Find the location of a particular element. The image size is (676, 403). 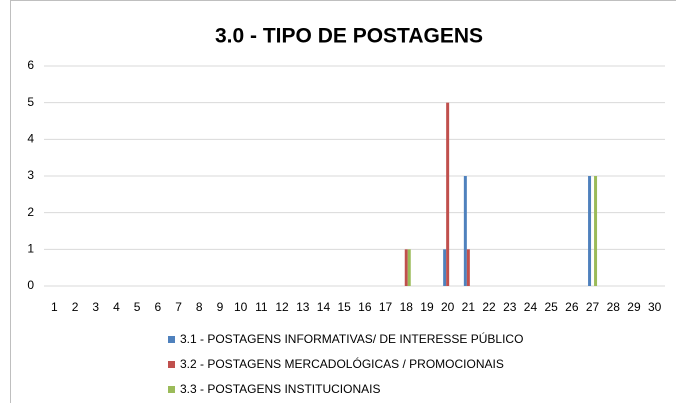

x-tick-label: 19 is located at coordinates (427, 307).